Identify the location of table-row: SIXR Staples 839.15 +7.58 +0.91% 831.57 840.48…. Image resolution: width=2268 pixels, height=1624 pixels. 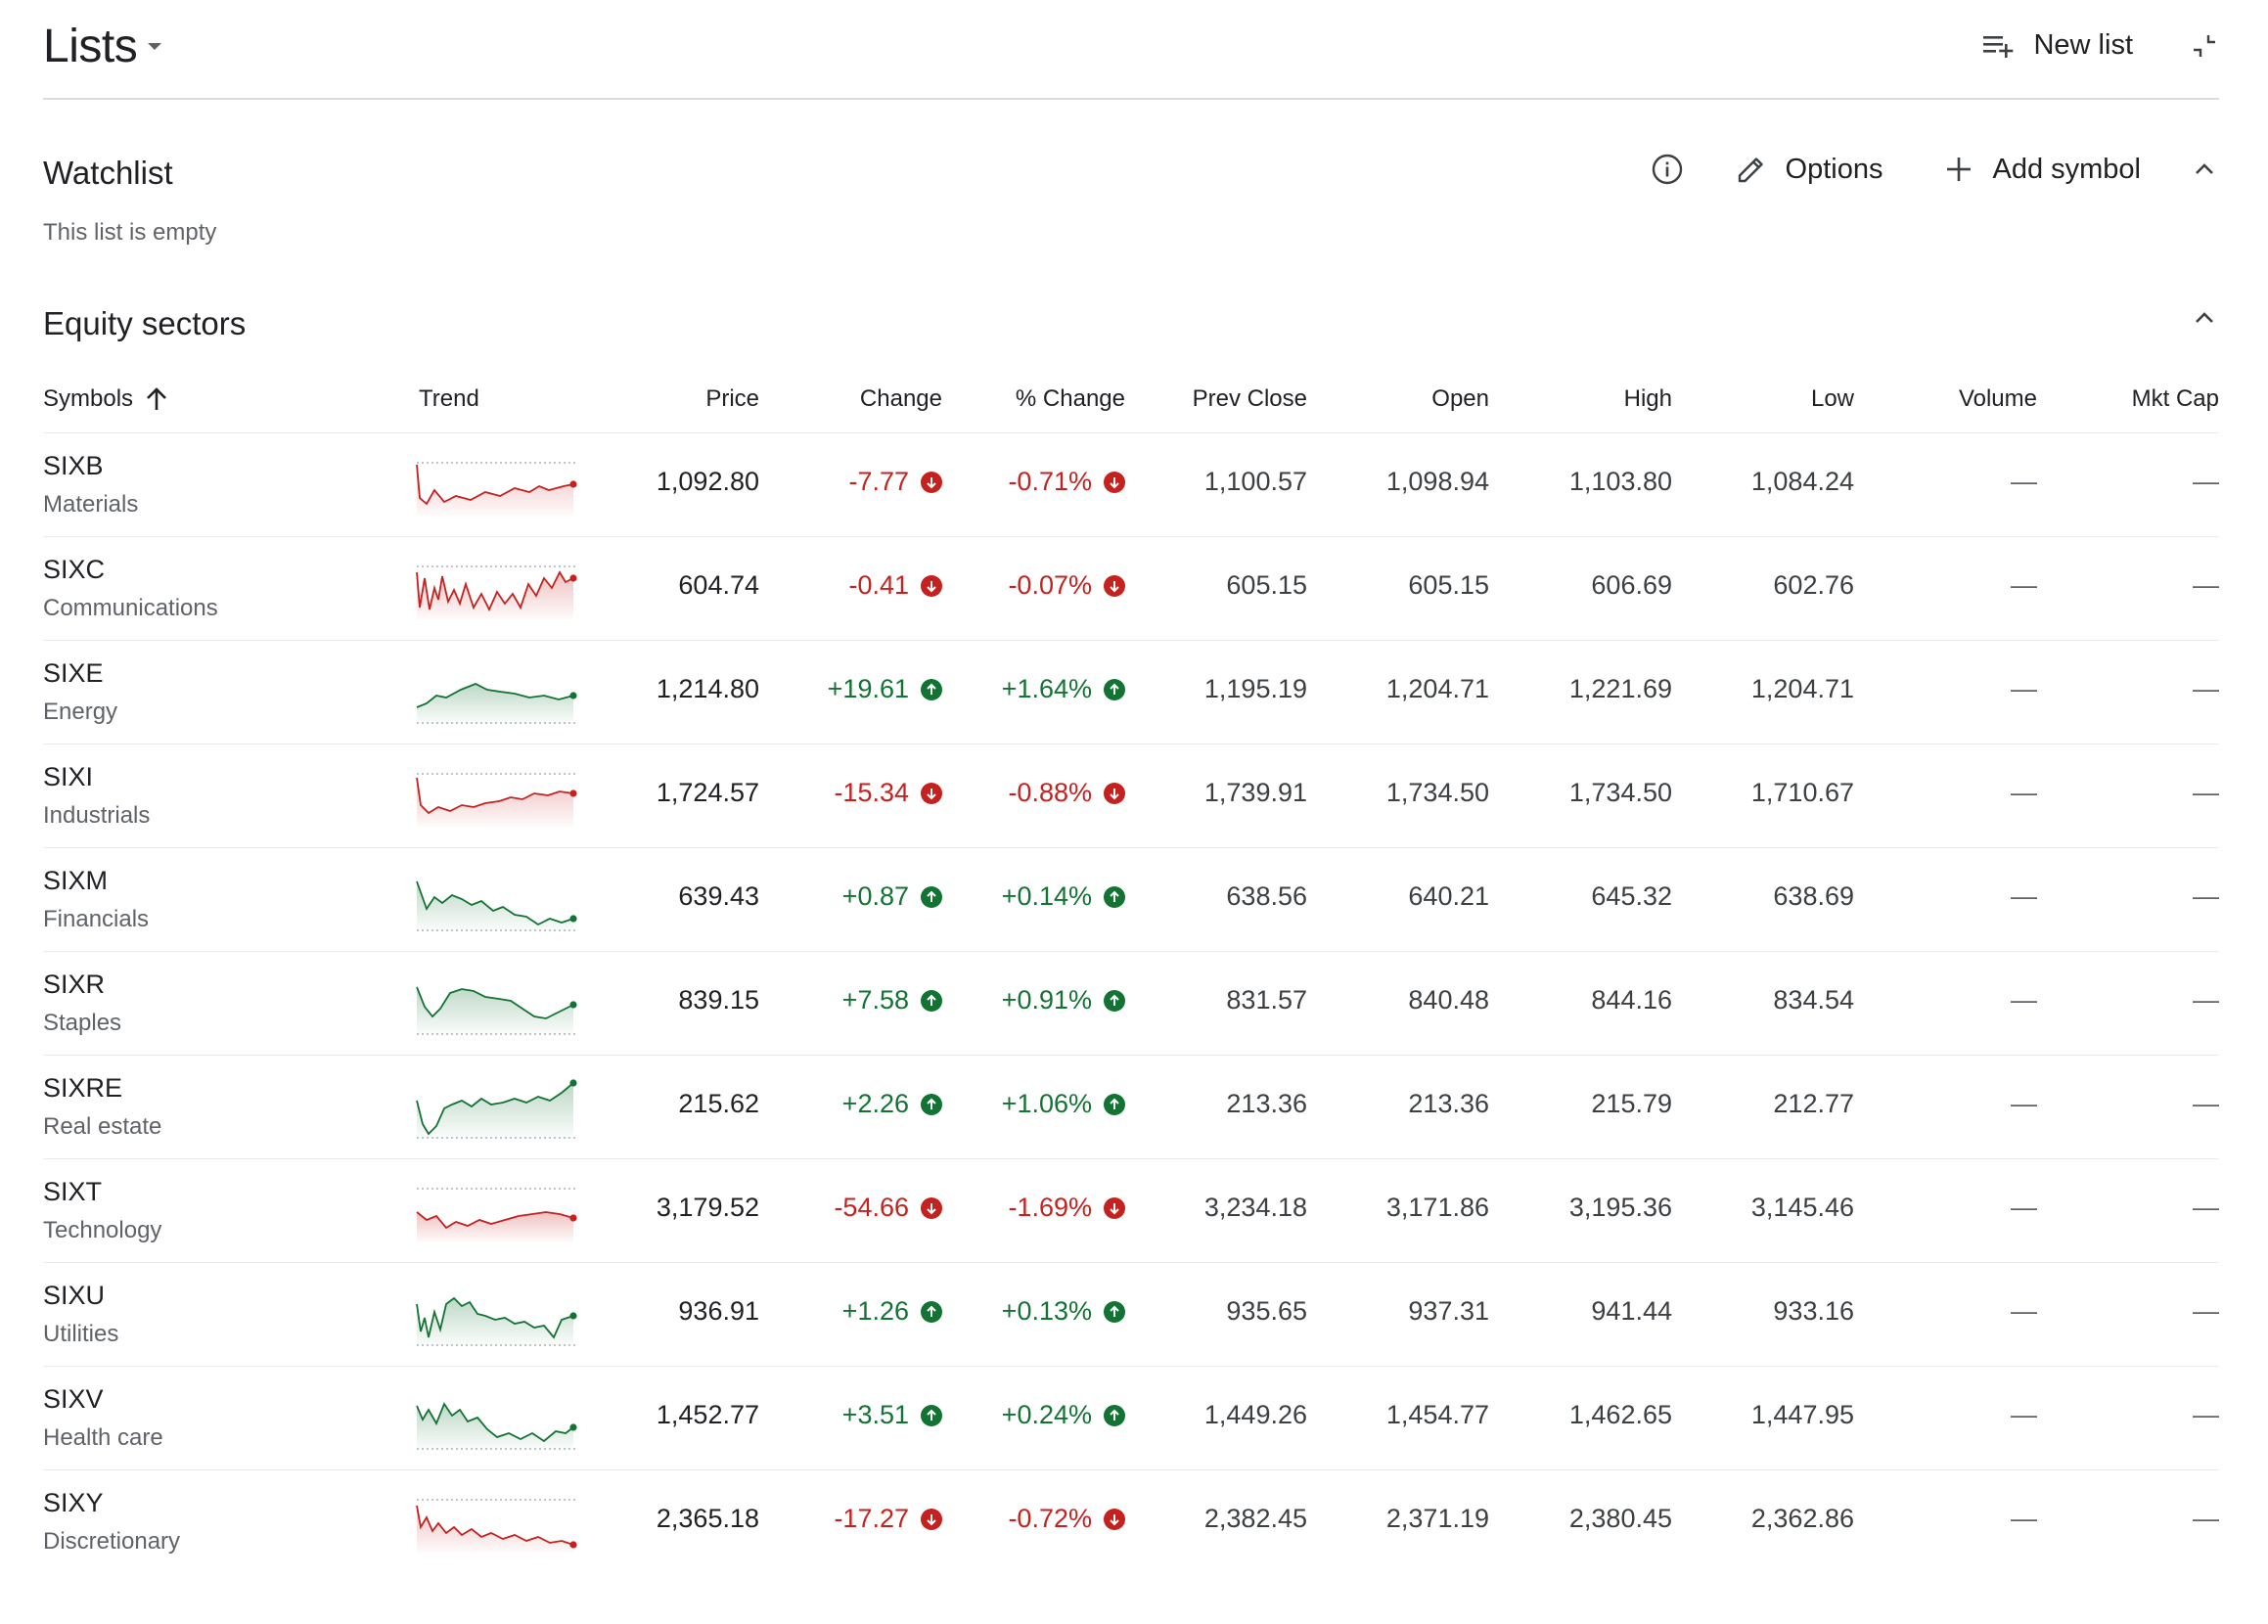
(1131, 1004).